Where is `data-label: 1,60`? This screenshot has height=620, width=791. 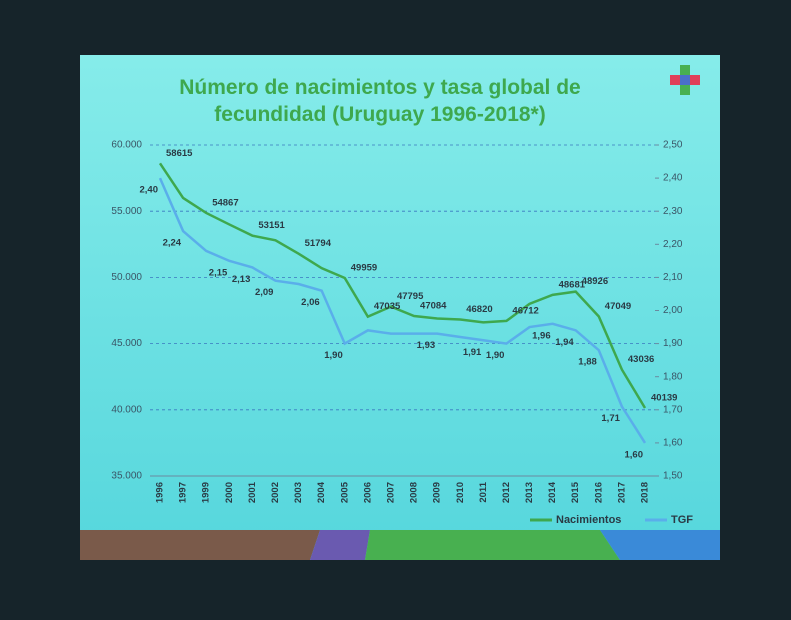
data-label: 1,60 is located at coordinates (634, 454).